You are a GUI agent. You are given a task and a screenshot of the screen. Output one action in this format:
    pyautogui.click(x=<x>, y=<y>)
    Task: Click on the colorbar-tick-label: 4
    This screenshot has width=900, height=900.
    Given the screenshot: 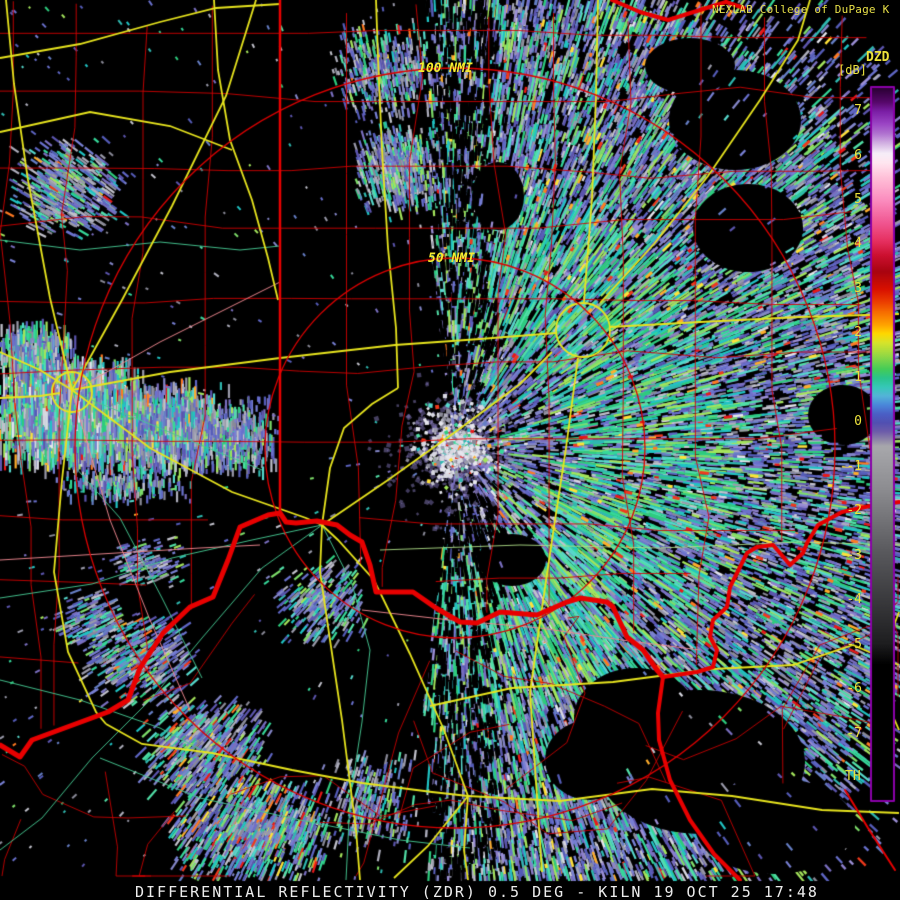 What is the action you would take?
    pyautogui.click(x=858, y=243)
    